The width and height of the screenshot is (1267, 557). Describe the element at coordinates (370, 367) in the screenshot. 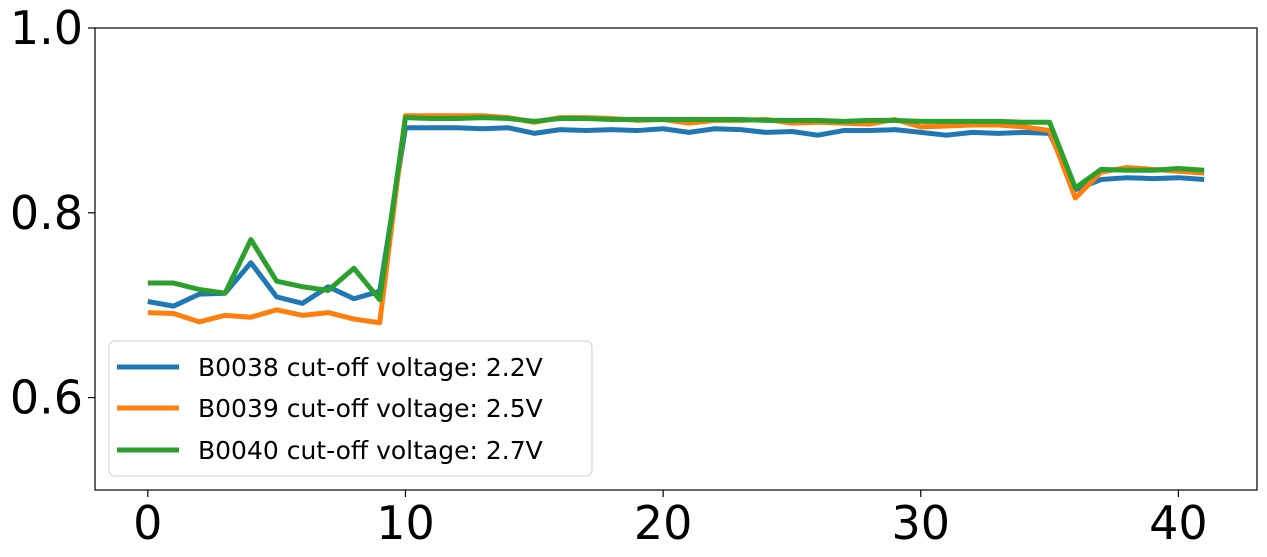

I see `legend-label-b0038: B0038 cut-off voltage: 2.2V` at that location.